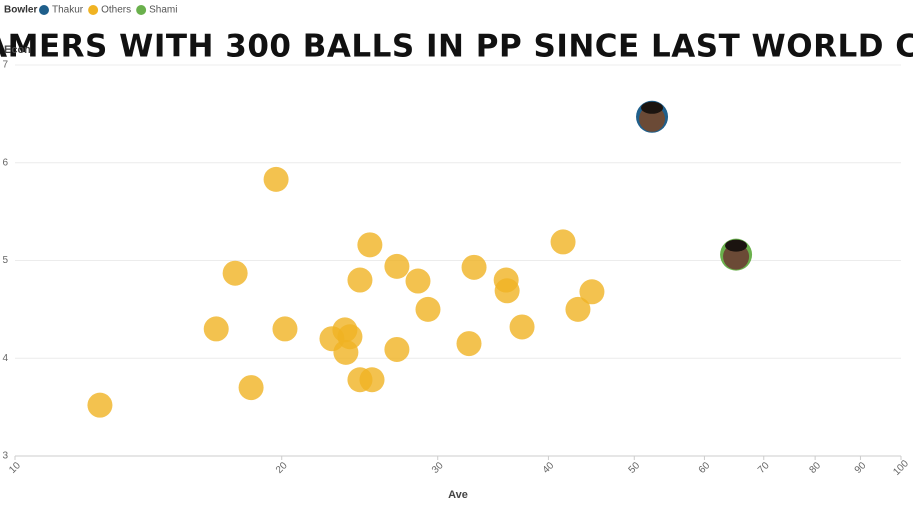  I want to click on y-tick-label: 6, so click(5, 162).